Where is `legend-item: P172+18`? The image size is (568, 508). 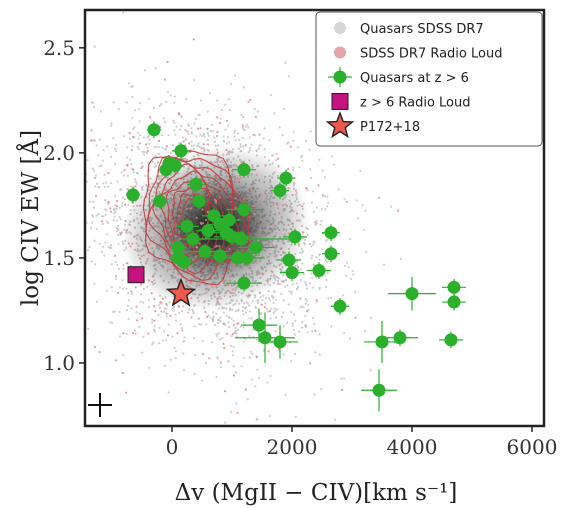
legend-item: P172+18 is located at coordinates (372, 124).